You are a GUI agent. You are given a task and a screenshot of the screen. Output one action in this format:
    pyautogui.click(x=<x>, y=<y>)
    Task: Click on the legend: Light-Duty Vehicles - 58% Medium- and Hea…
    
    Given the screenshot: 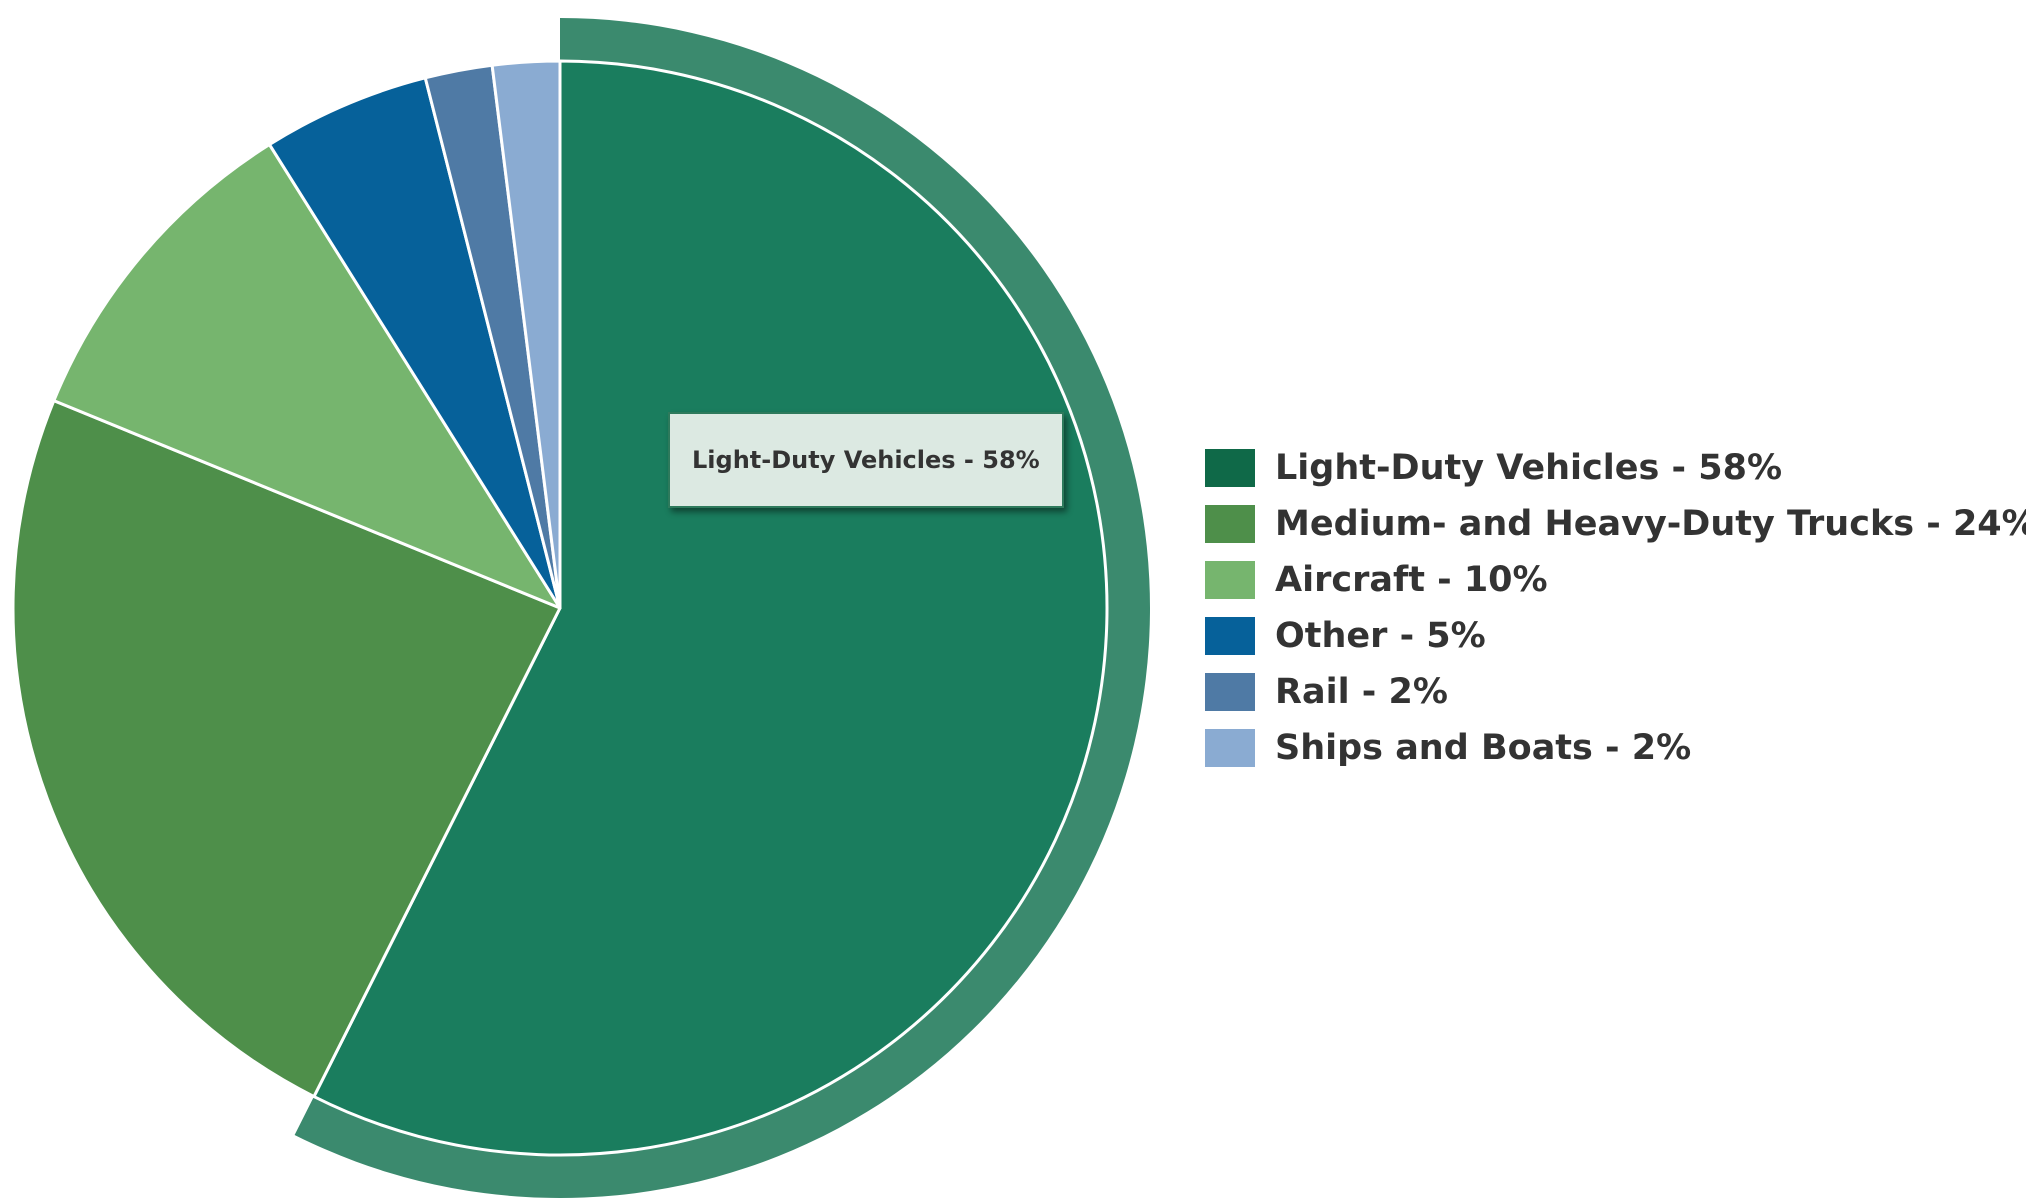 What is the action you would take?
    pyautogui.click(x=1615, y=608)
    